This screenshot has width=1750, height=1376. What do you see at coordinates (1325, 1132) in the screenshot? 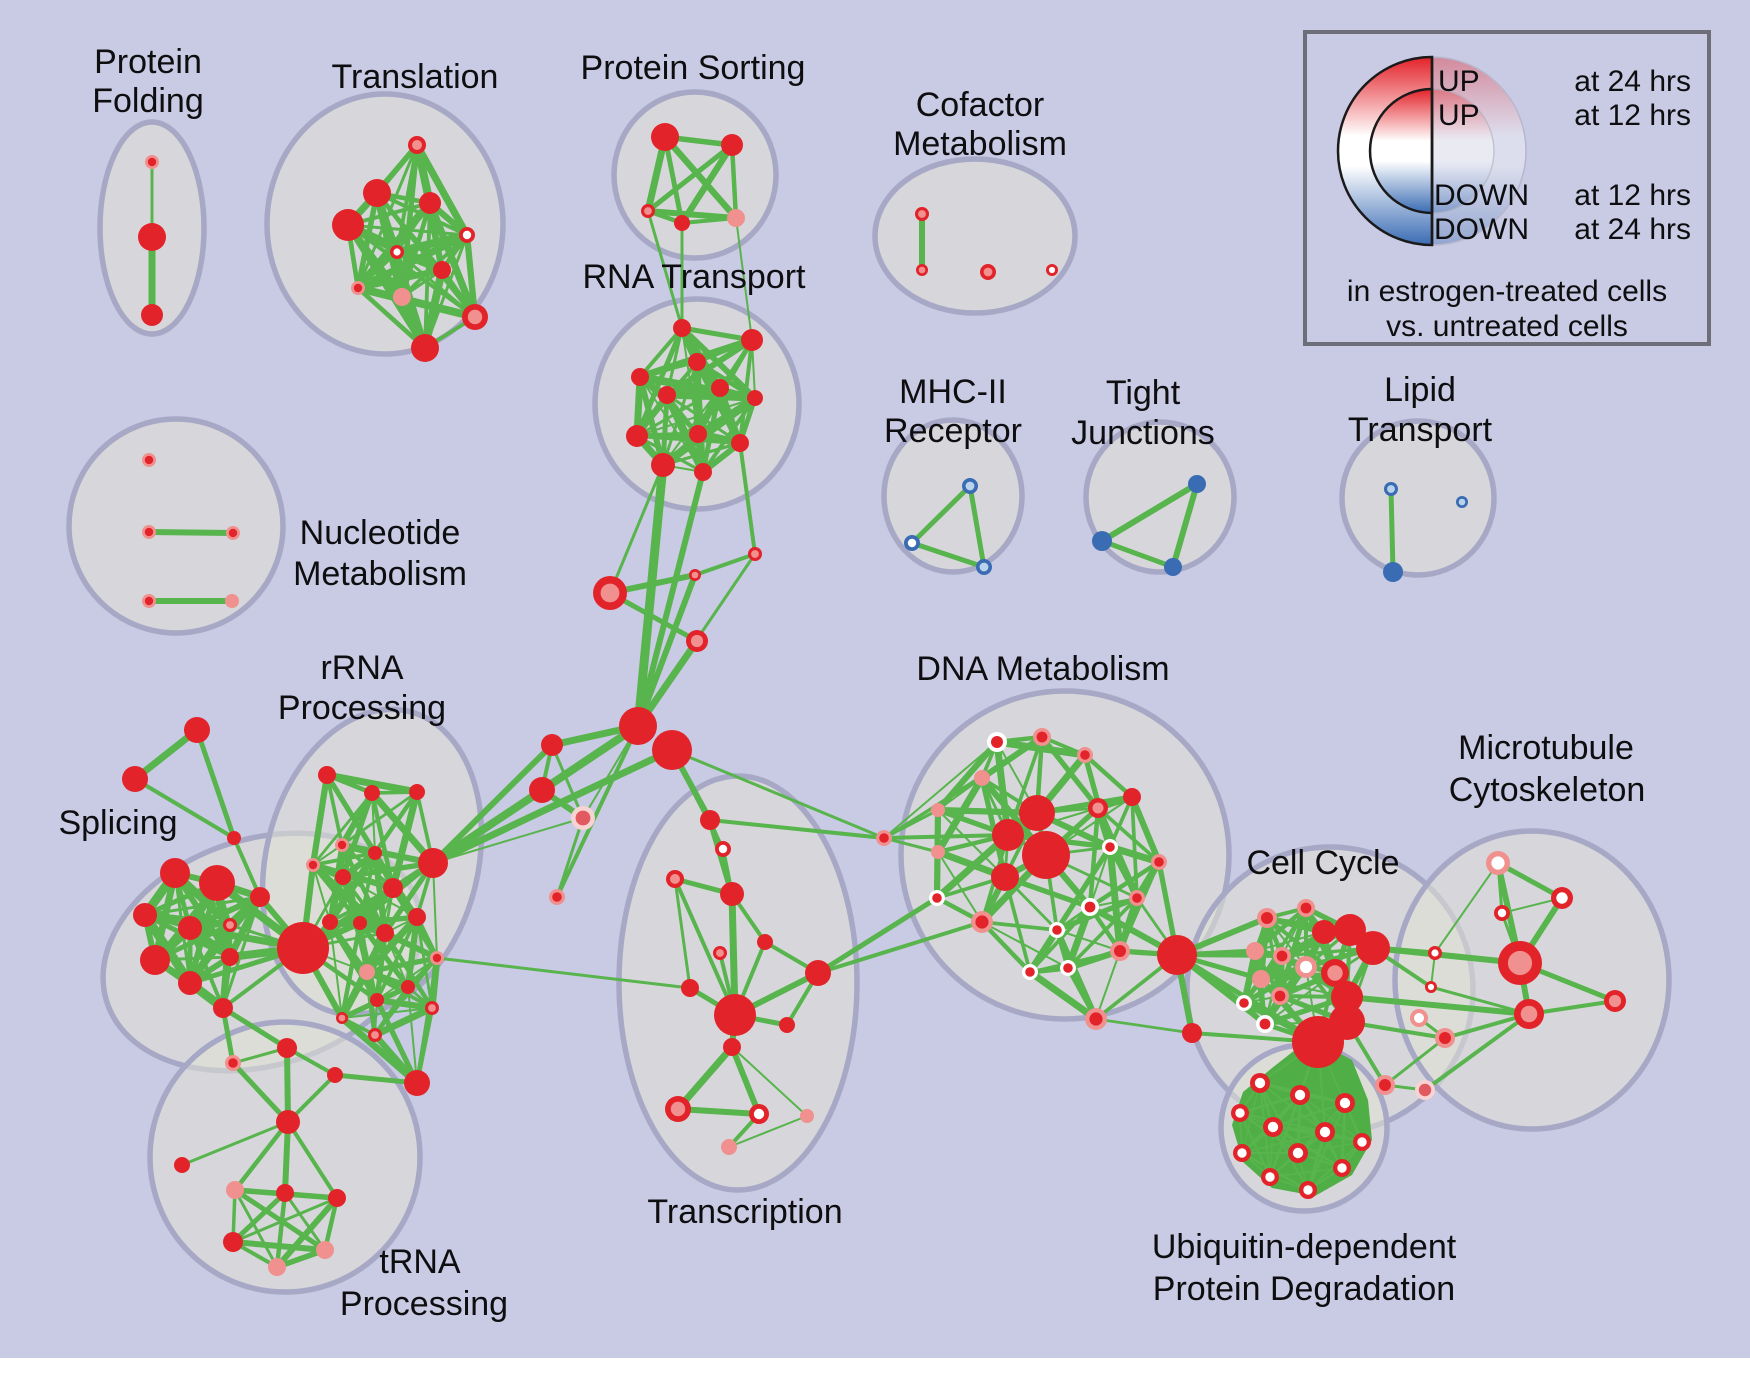
I see `gene-node-core` at bounding box center [1325, 1132].